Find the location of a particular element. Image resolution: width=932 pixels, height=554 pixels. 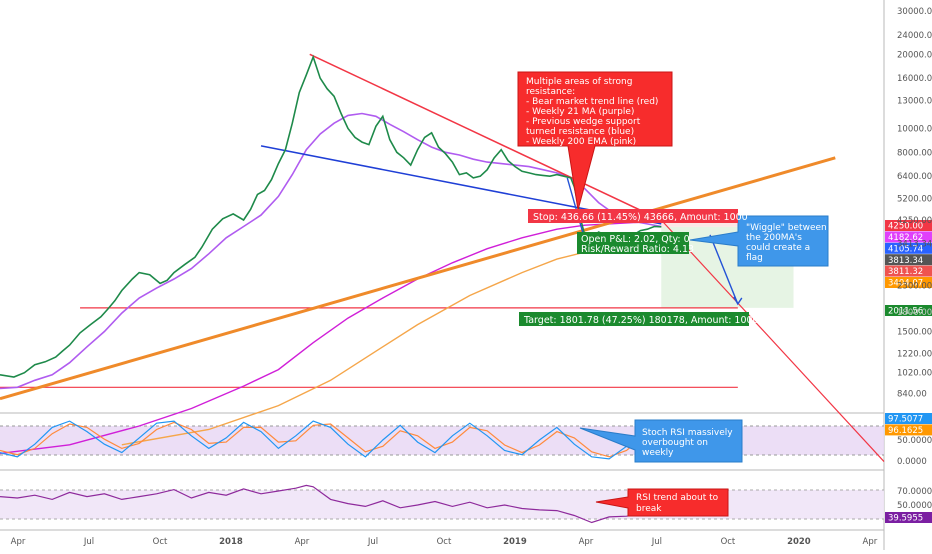

stoch-badge: 97.5077 is located at coordinates (905, 420).